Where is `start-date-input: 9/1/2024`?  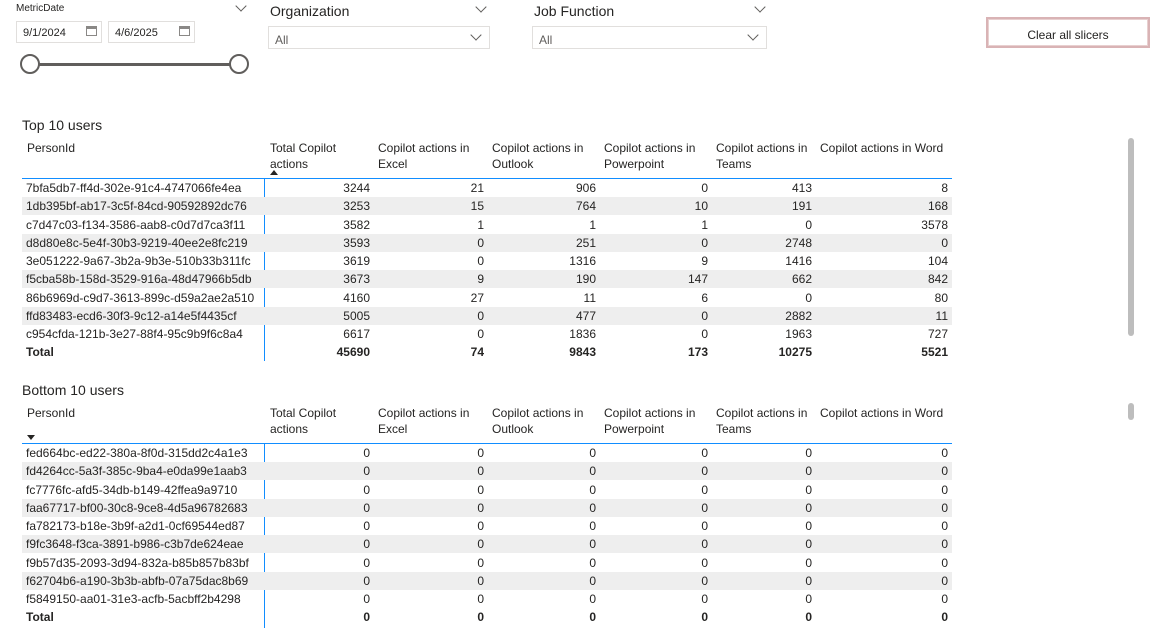
start-date-input: 9/1/2024 is located at coordinates (59, 32).